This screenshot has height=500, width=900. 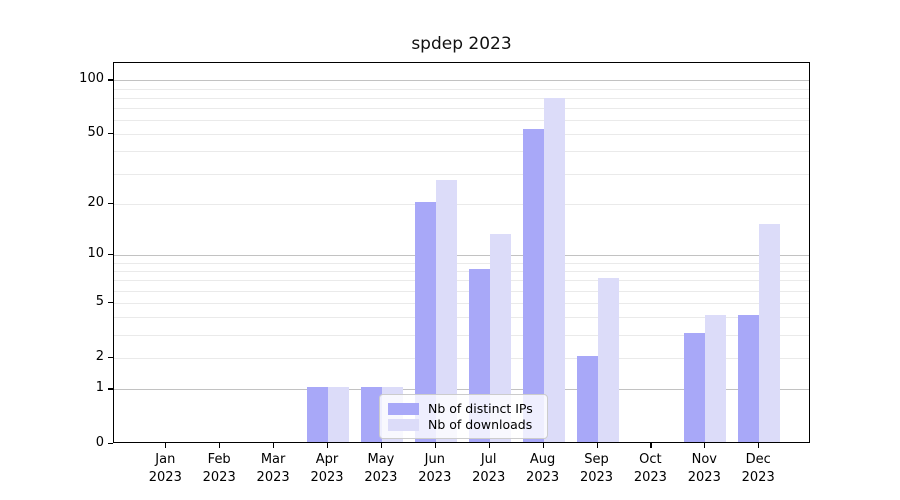 I want to click on y-tick-label: 0, so click(x=99, y=442).